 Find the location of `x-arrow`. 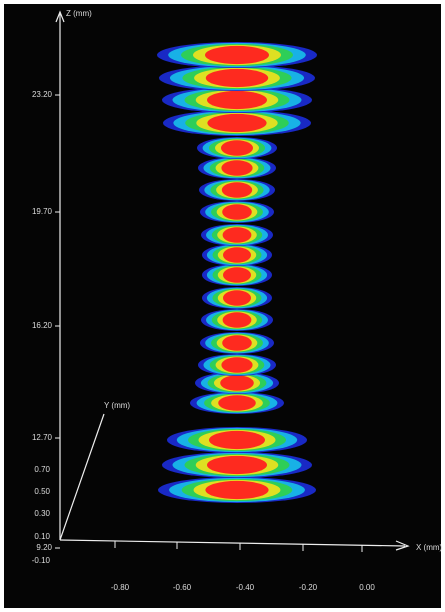

x-arrow is located at coordinates (402, 545).